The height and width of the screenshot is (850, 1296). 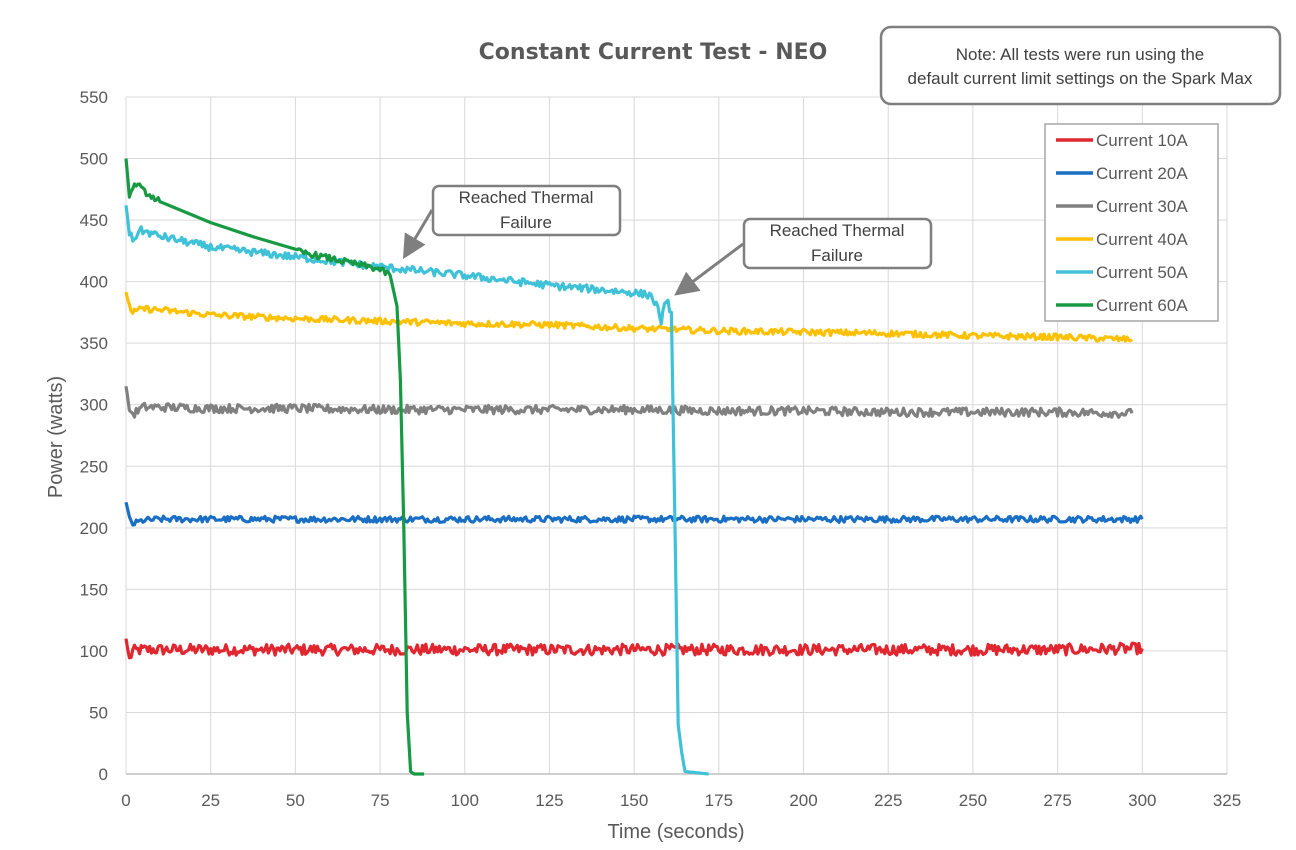 I want to click on y-tick-label: 100, so click(x=94, y=651).